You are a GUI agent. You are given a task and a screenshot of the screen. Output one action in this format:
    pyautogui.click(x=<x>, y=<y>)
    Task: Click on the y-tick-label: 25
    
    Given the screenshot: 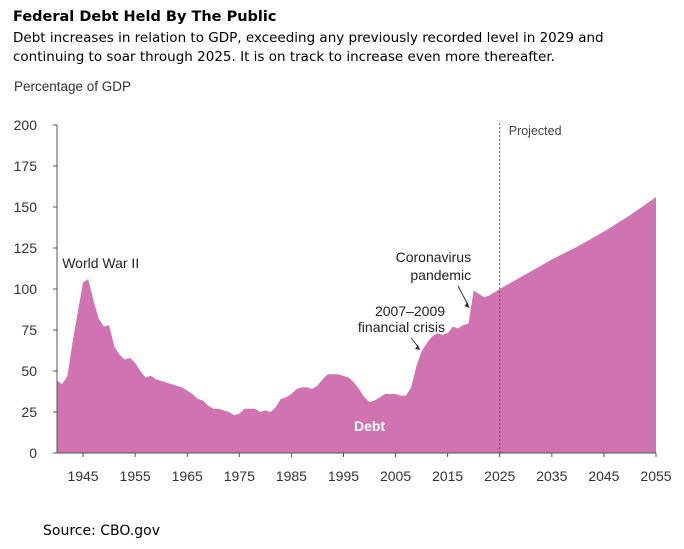 What is the action you would take?
    pyautogui.click(x=29, y=412)
    